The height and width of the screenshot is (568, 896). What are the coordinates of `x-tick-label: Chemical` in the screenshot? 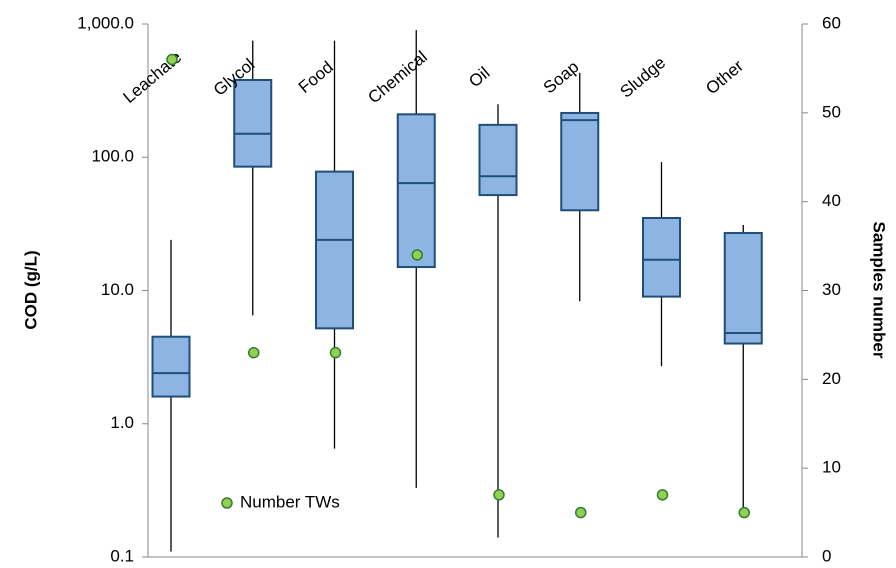 It's located at (397, 77).